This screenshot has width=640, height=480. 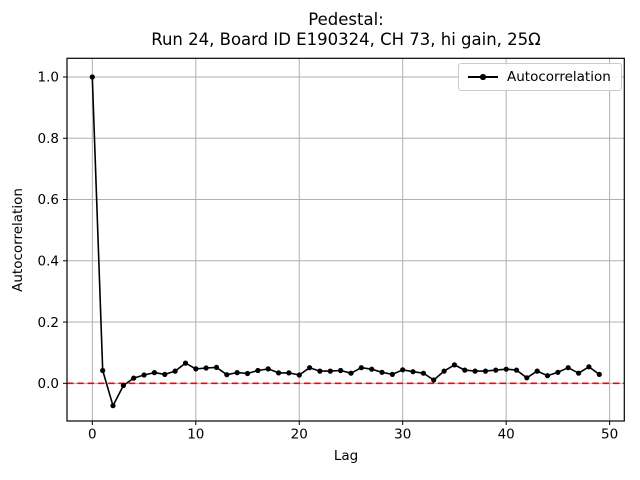 What do you see at coordinates (48, 200) in the screenshot?
I see `y-tick-label: 0.6` at bounding box center [48, 200].